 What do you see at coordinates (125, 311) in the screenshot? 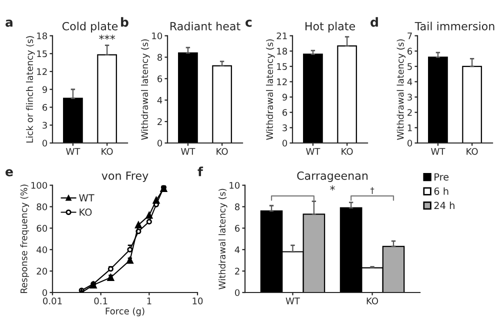
I see `x-axis-title: Force (g)` at bounding box center [125, 311].